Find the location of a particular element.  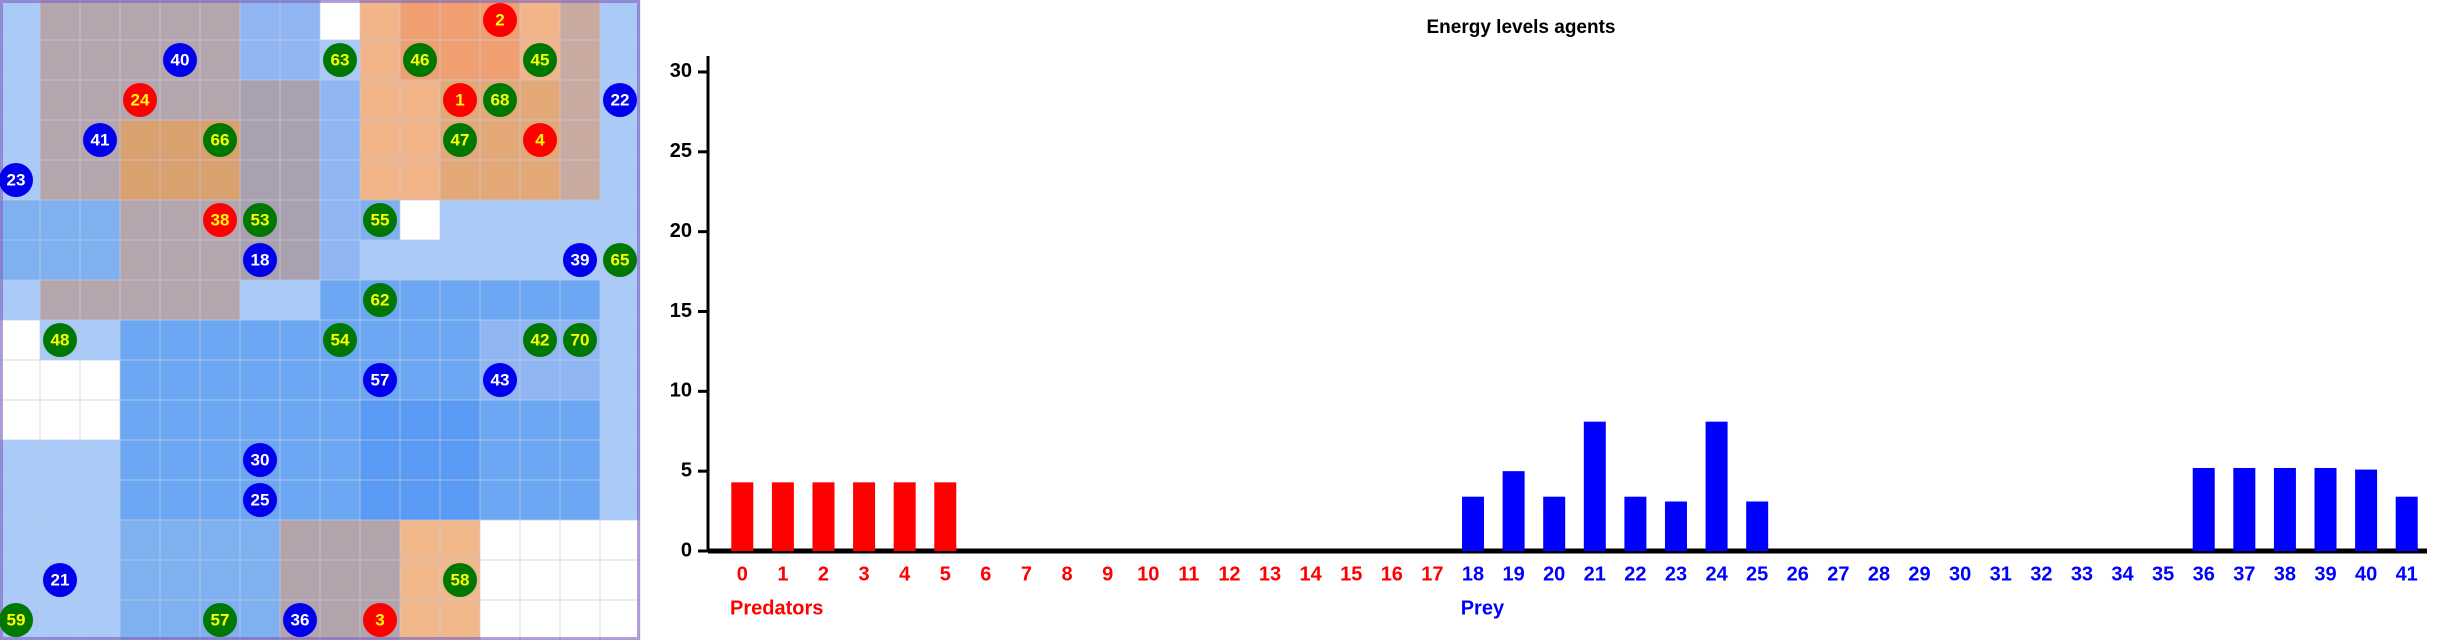

x-tick-label: 17 is located at coordinates (1432, 574).